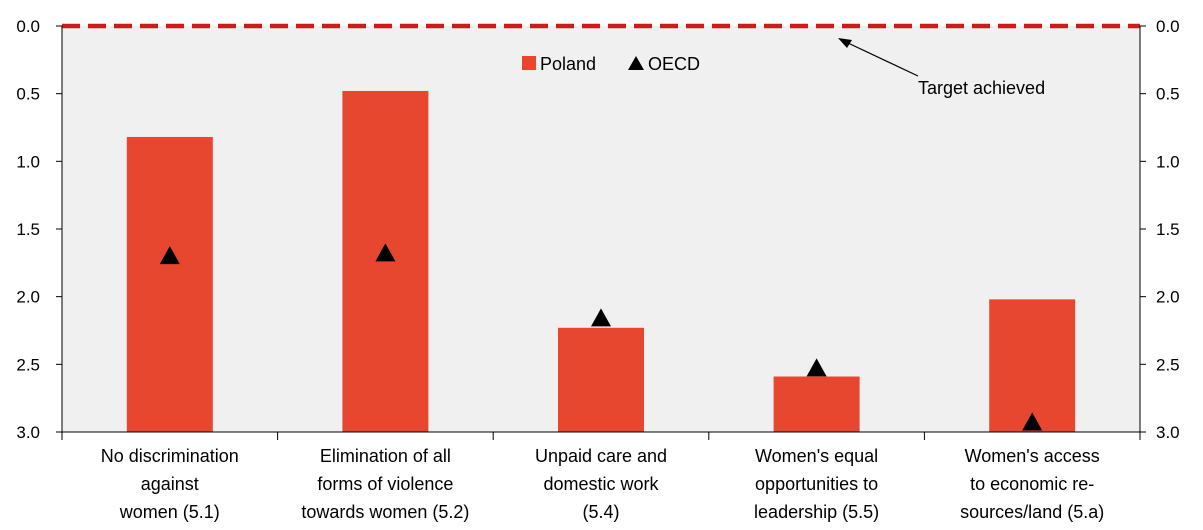 This screenshot has width=1203, height=530. What do you see at coordinates (1168, 364) in the screenshot?
I see `y-tick-label-right-5: 2.5` at bounding box center [1168, 364].